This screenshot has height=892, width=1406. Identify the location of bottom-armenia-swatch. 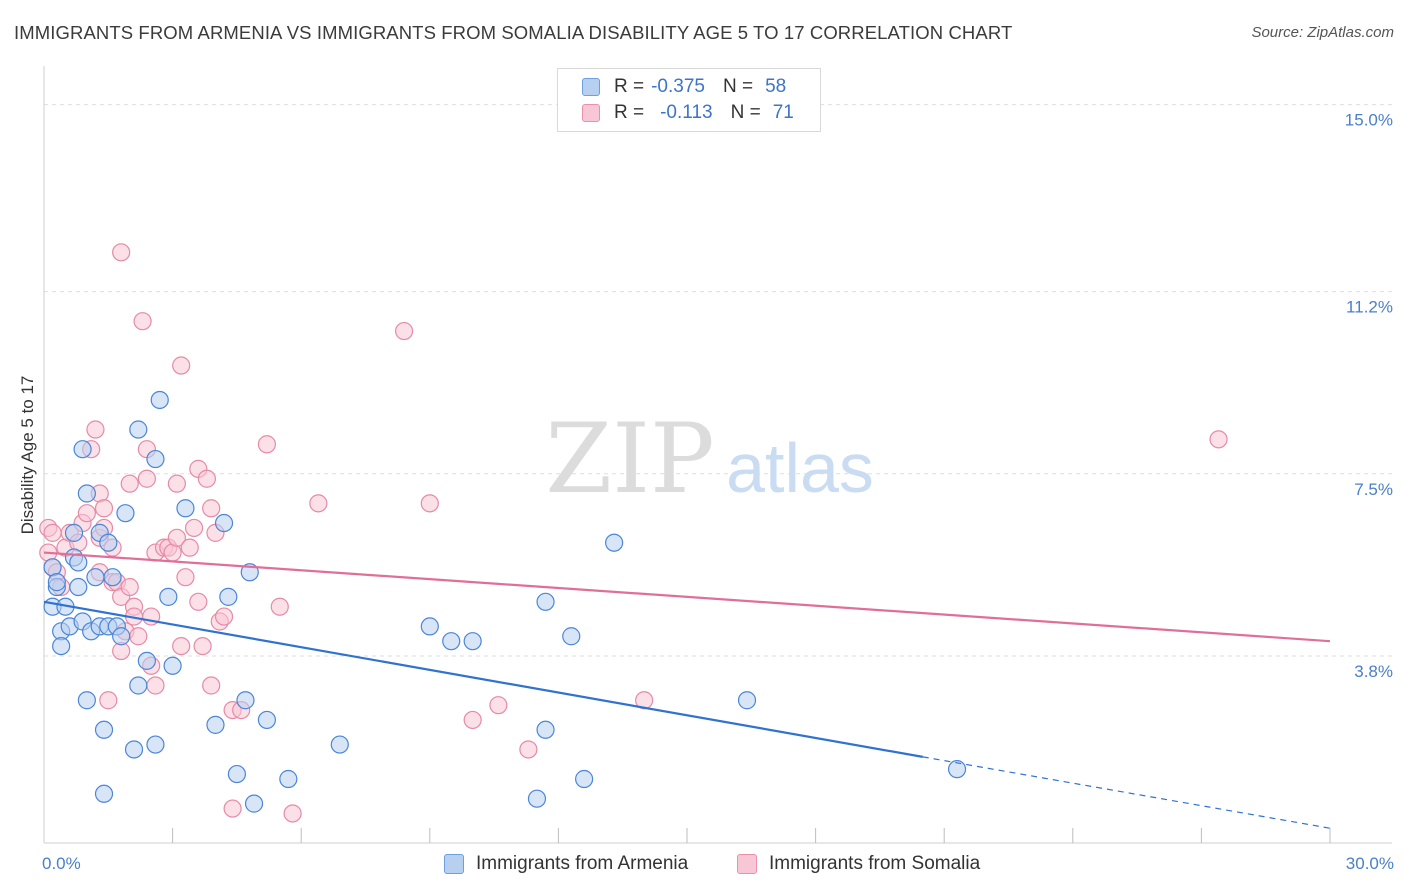
(454, 864).